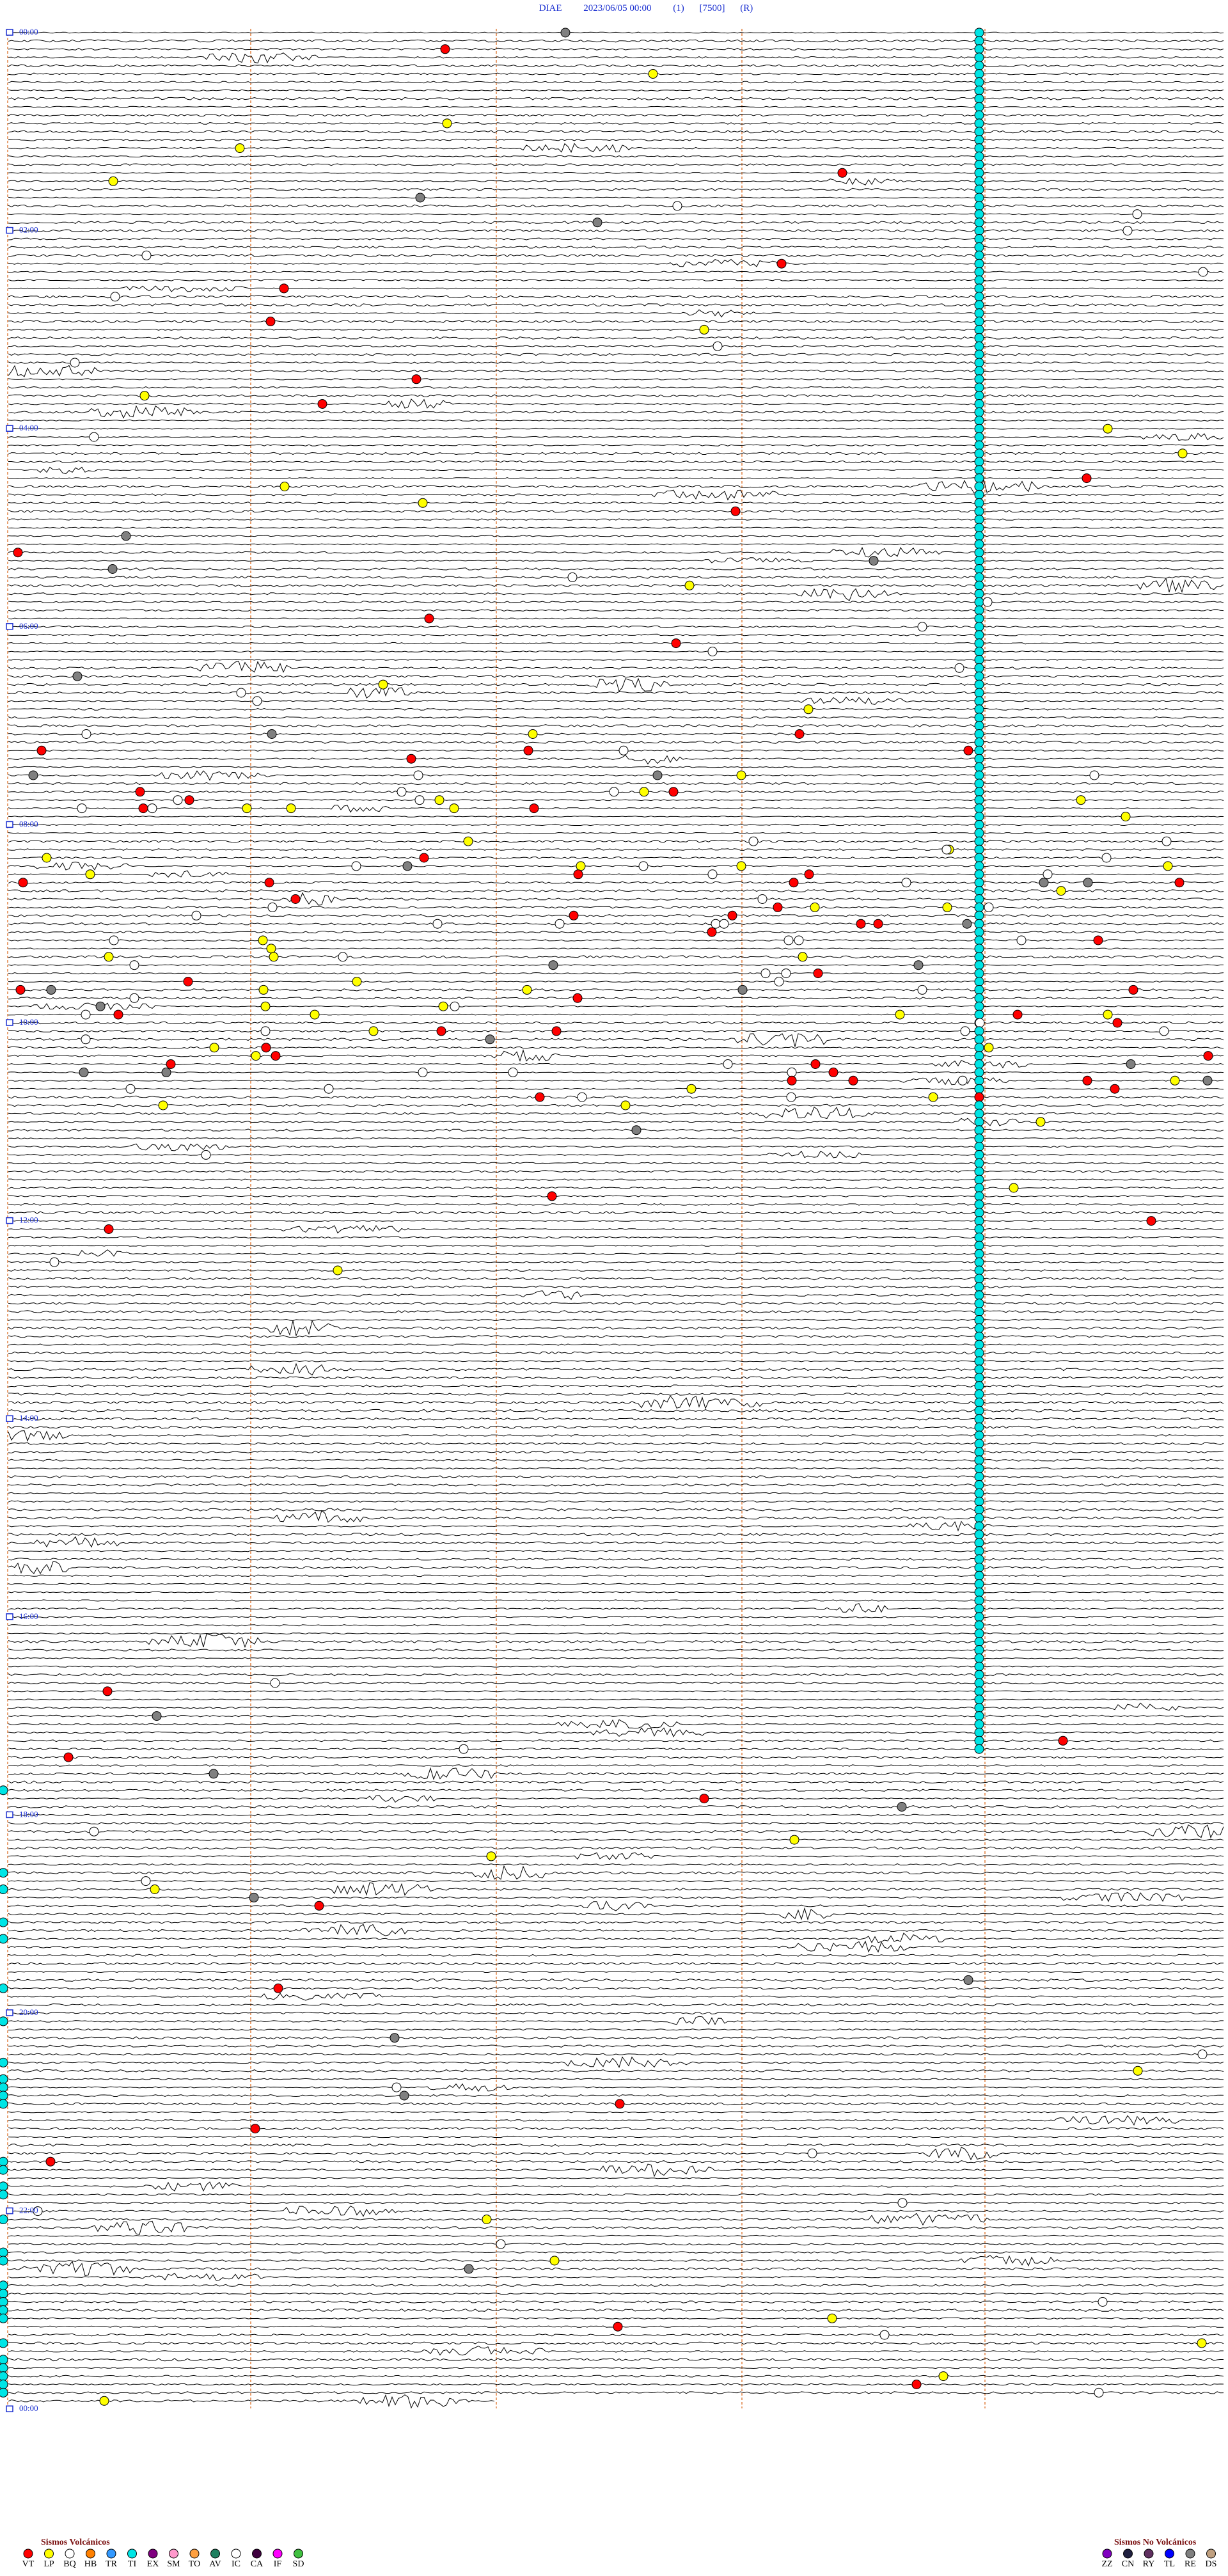 The image size is (1228, 2576). Describe the element at coordinates (28, 2564) in the screenshot. I see `legend-label: VT` at that location.